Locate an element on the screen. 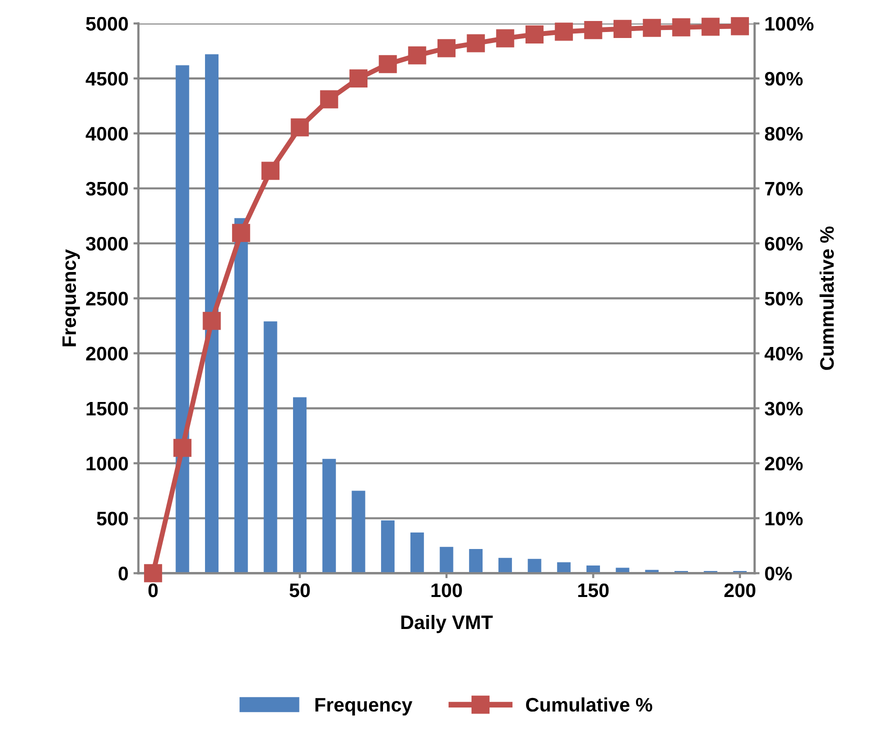 This screenshot has height=733, width=893. y2-tick-label: 10% is located at coordinates (784, 519).